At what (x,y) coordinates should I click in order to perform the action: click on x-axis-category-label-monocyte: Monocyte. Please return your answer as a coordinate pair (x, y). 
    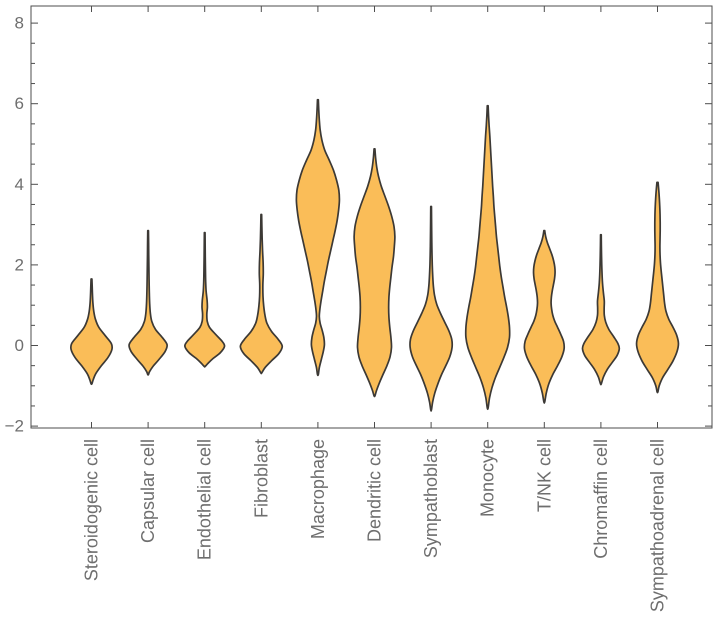
    Looking at the image, I should click on (488, 478).